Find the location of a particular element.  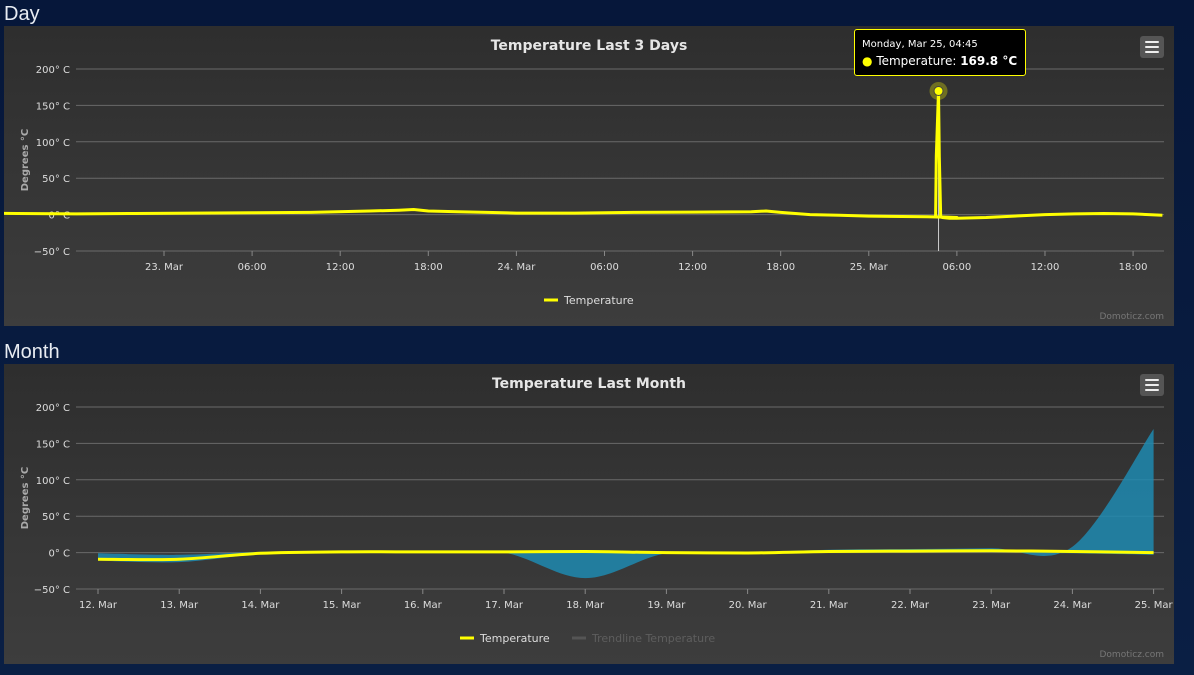

month-chart-menu-button is located at coordinates (1152, 385).